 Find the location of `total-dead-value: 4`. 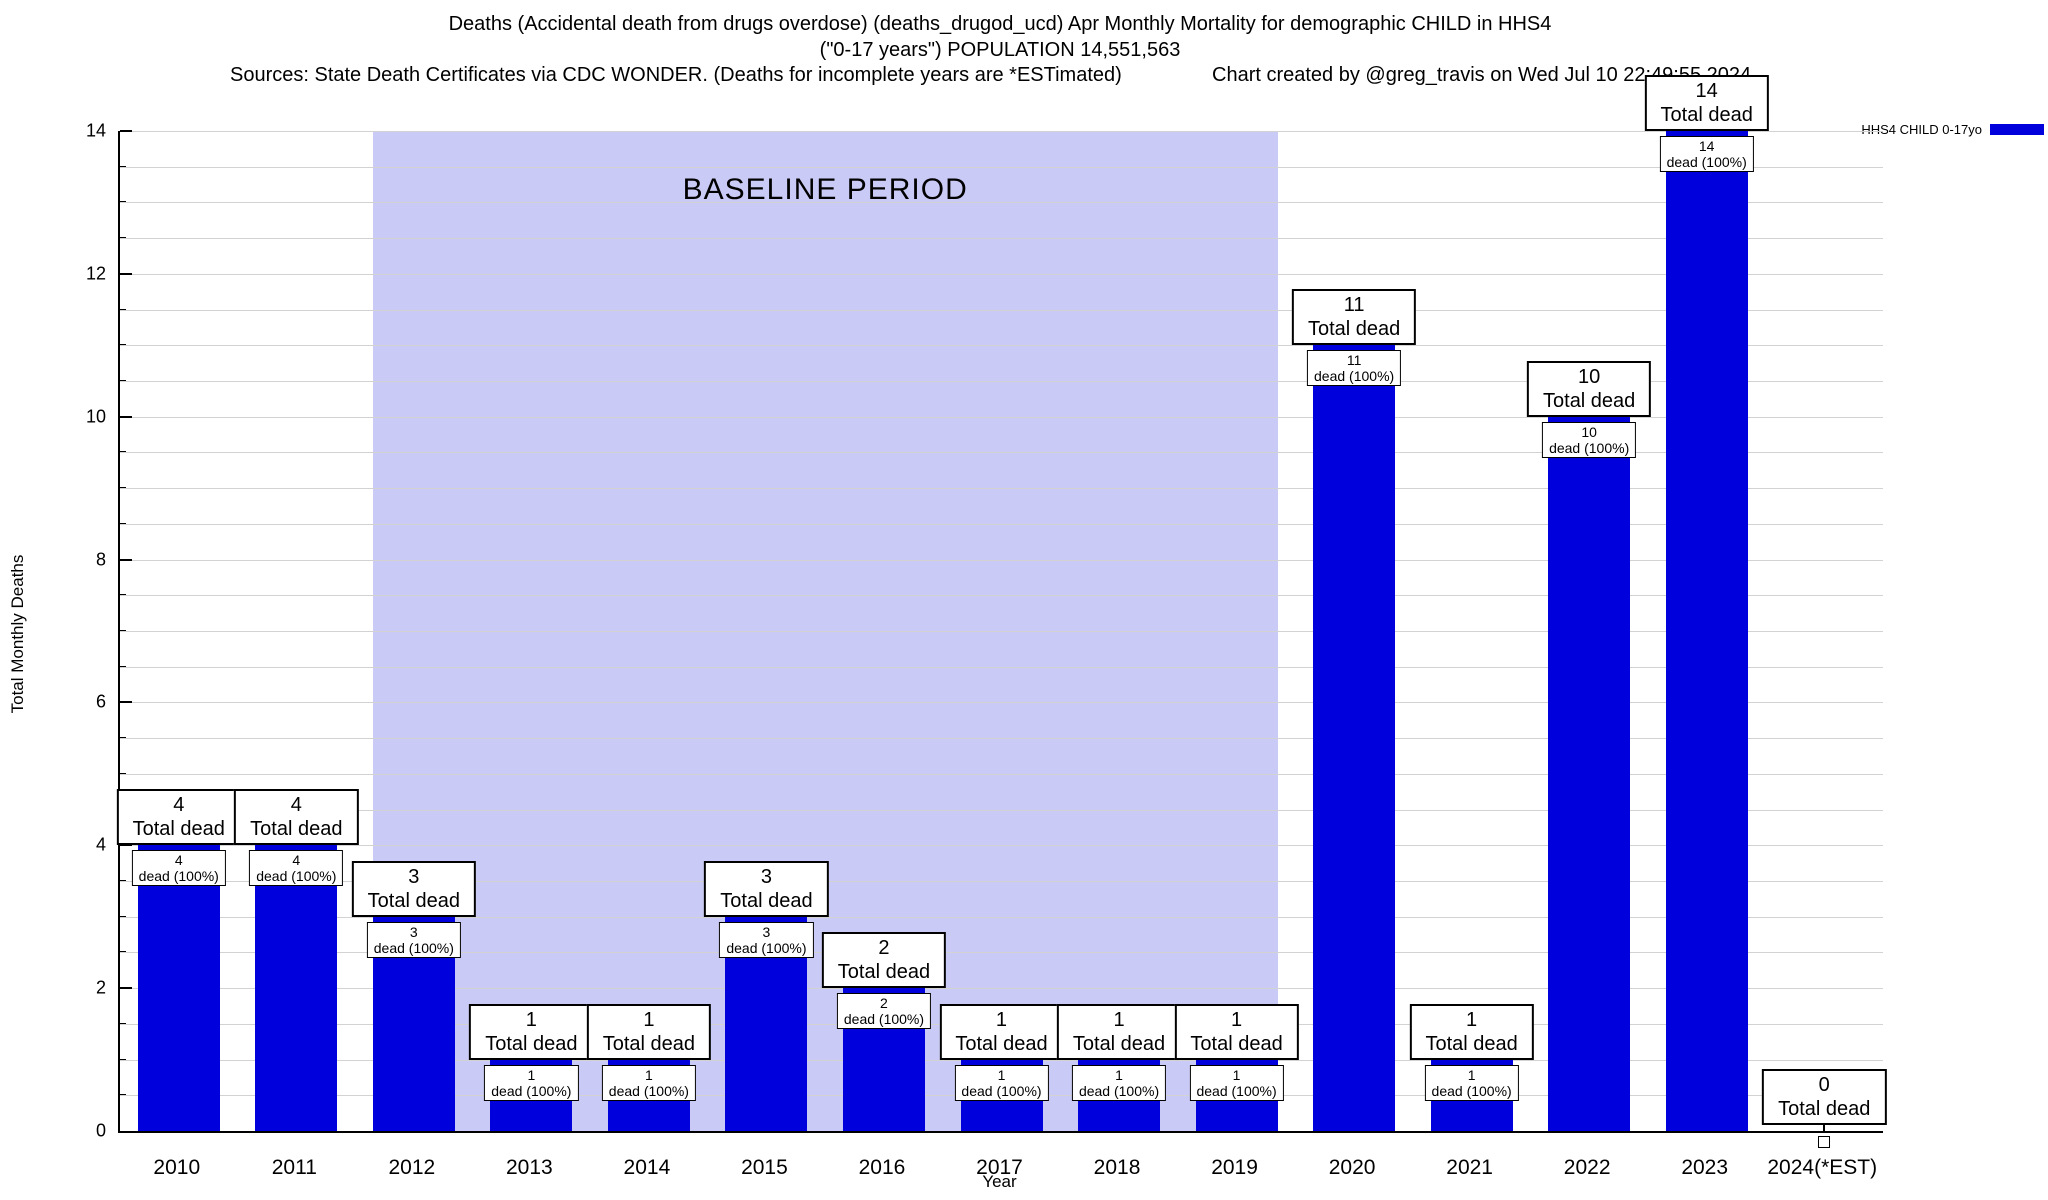

total-dead-value: 4 is located at coordinates (179, 805).